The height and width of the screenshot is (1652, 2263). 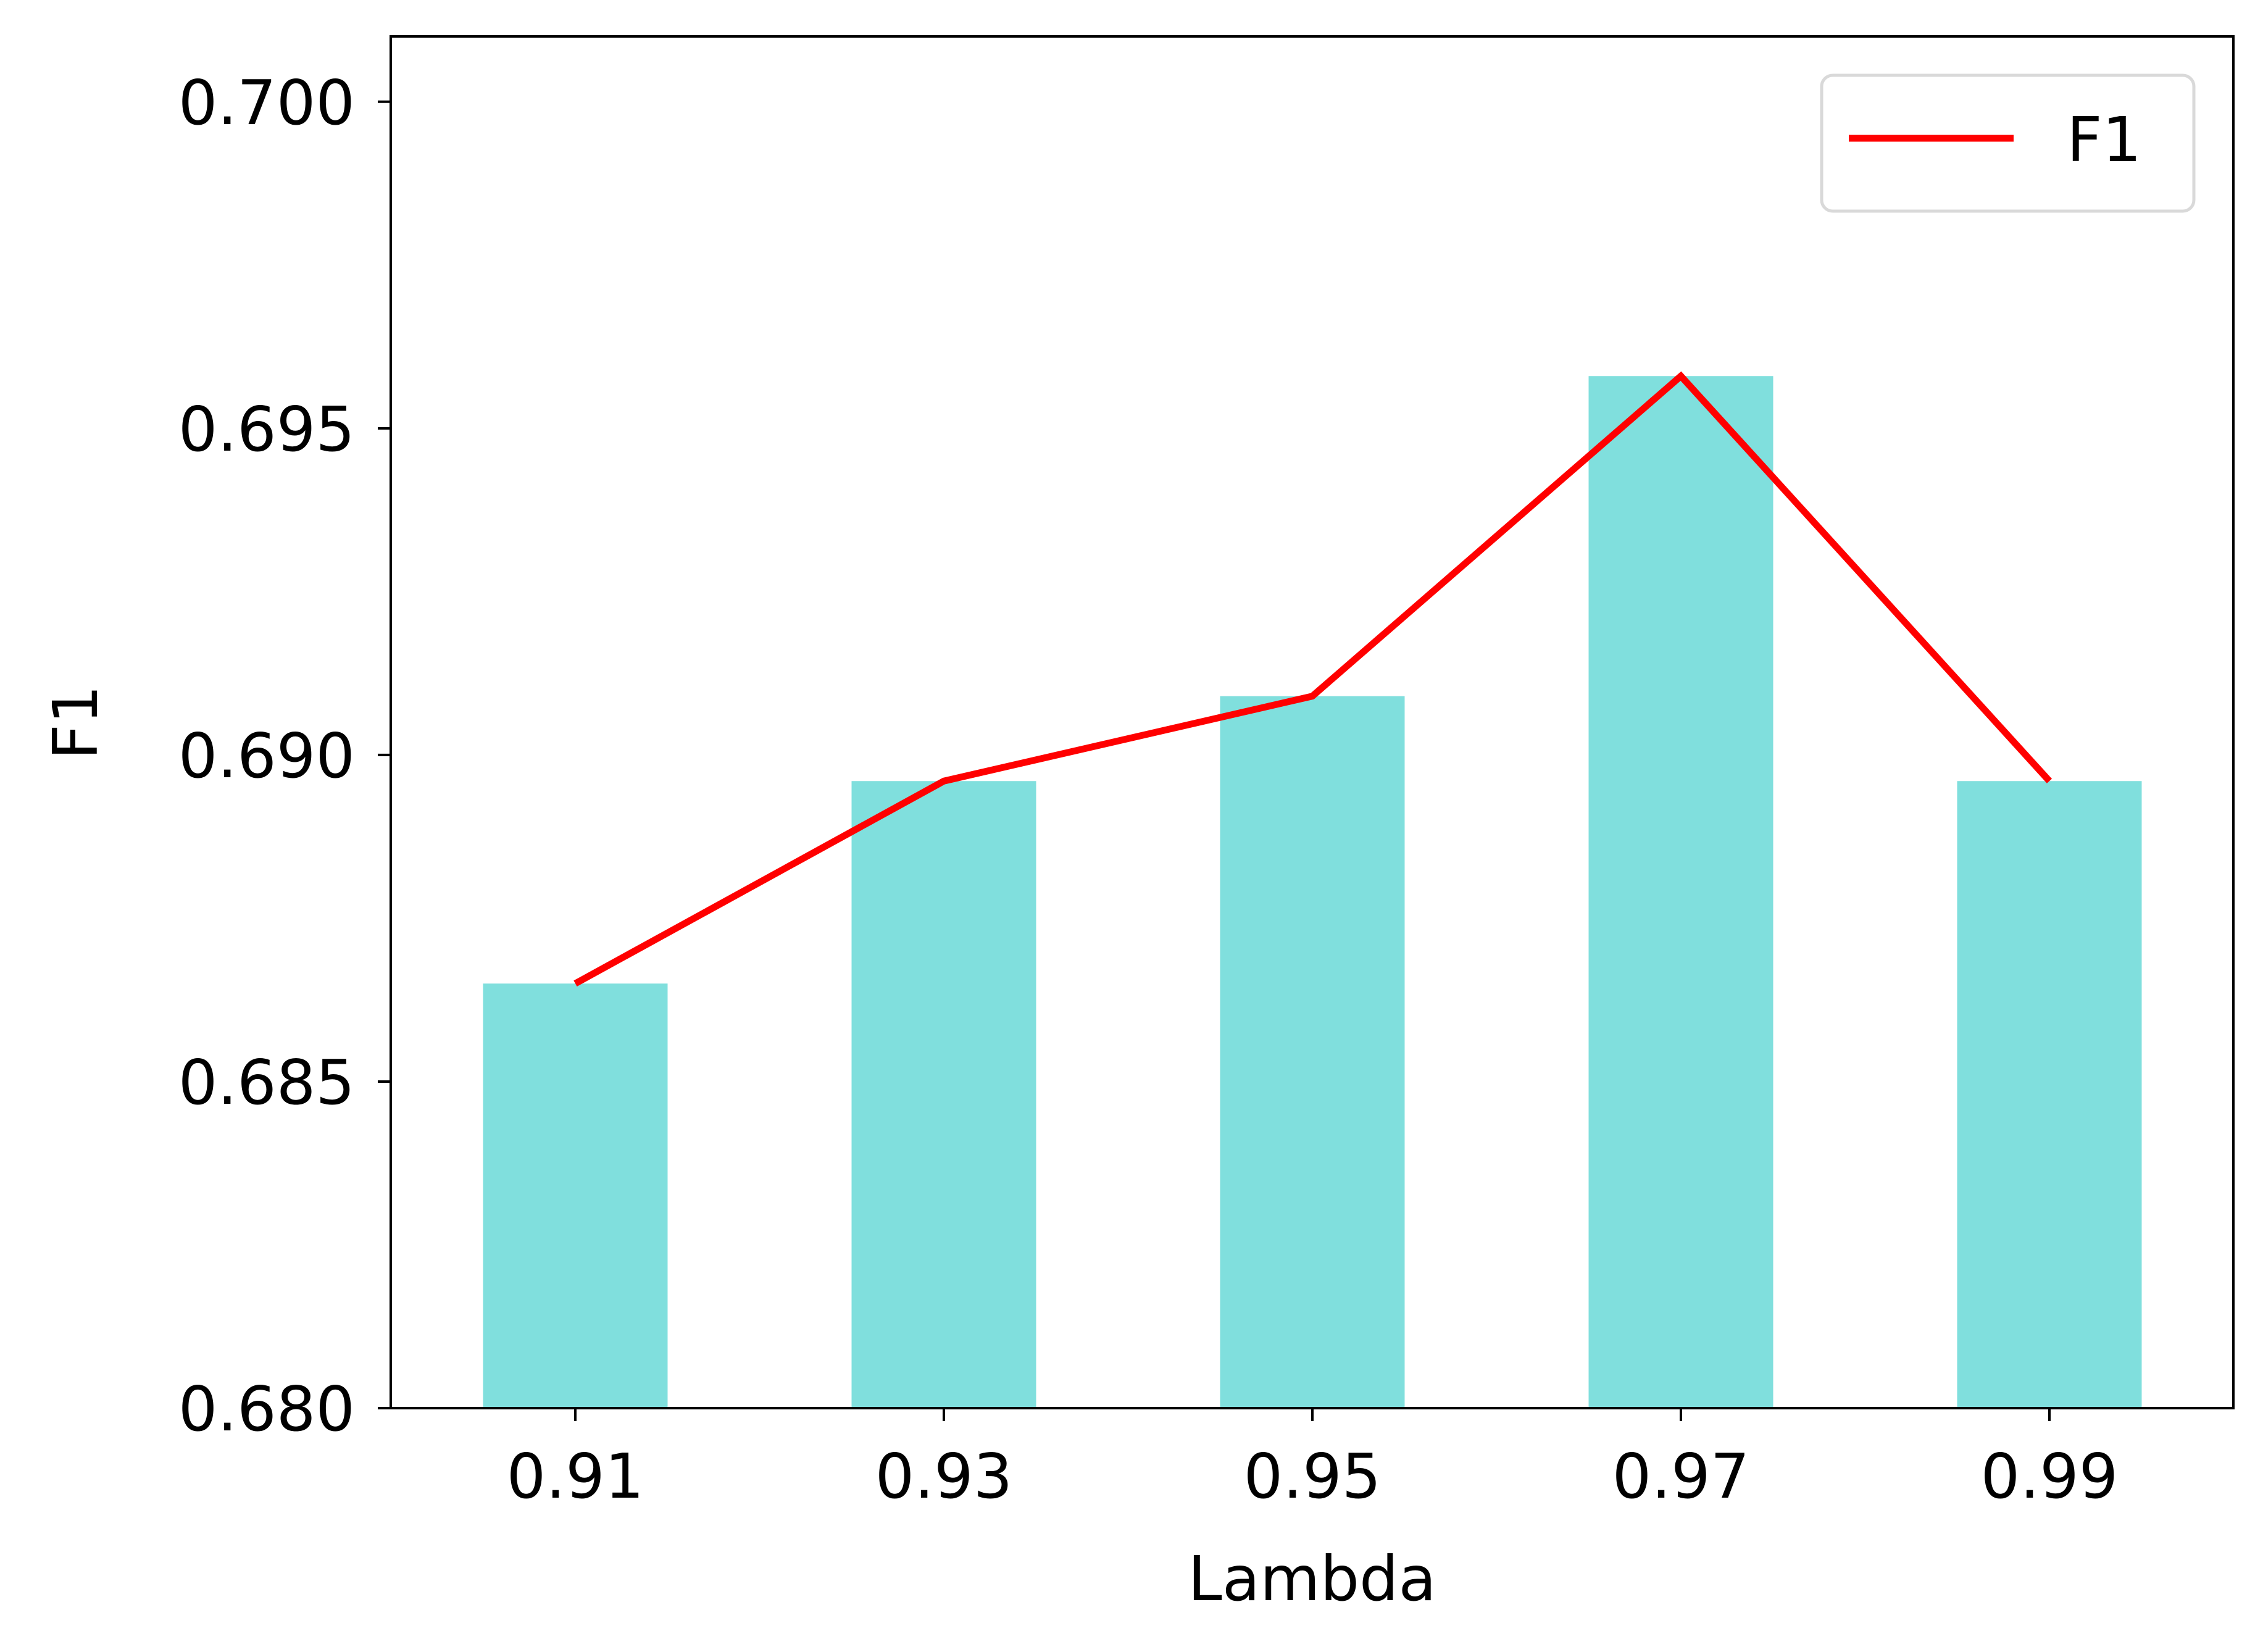 I want to click on y-tick-label-0.690: 0.690, so click(x=266, y=756).